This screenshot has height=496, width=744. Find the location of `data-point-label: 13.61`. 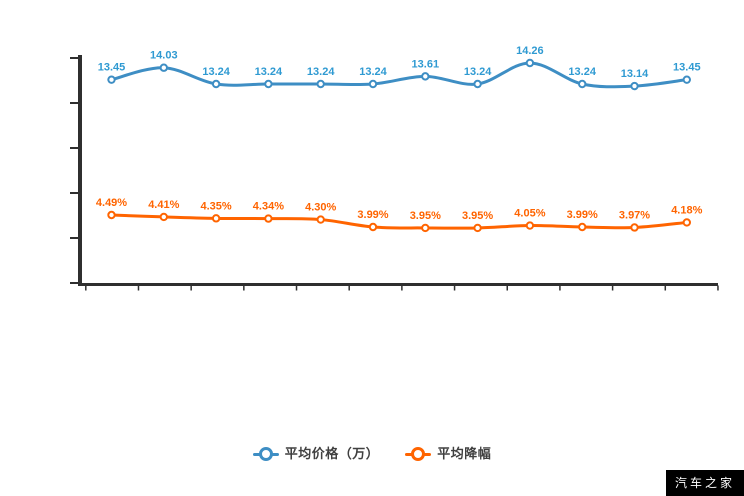

data-point-label: 13.61 is located at coordinates (426, 64).